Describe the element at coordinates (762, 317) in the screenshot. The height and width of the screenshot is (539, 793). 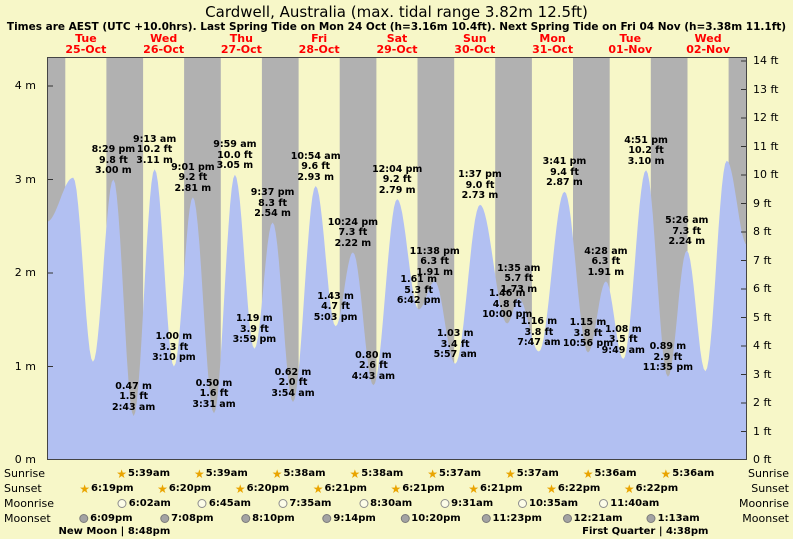
I see `y-axis-label-ft: 5 ft` at that location.